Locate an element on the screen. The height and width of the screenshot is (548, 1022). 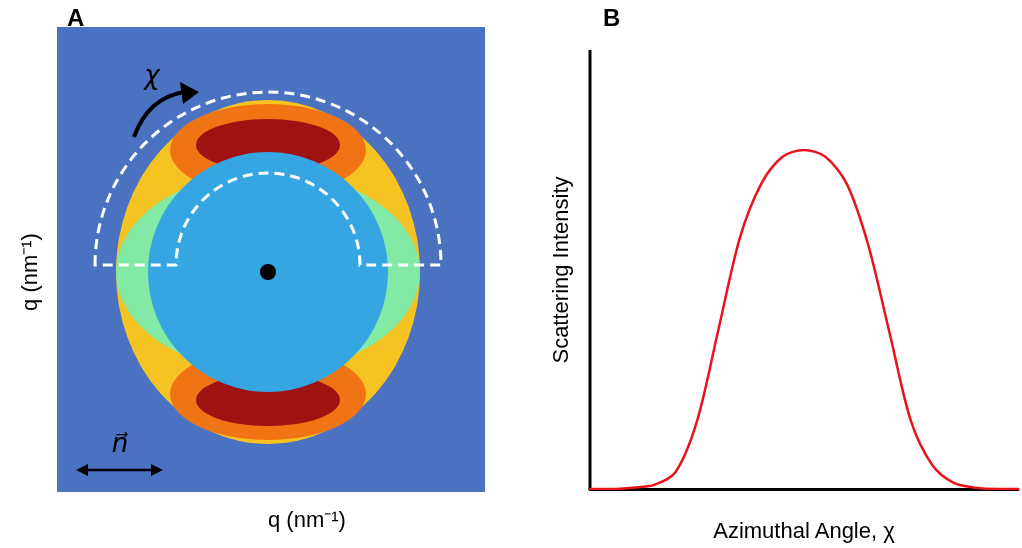
x-axis-title: Azimuthal Angle, χ is located at coordinates (804, 530).